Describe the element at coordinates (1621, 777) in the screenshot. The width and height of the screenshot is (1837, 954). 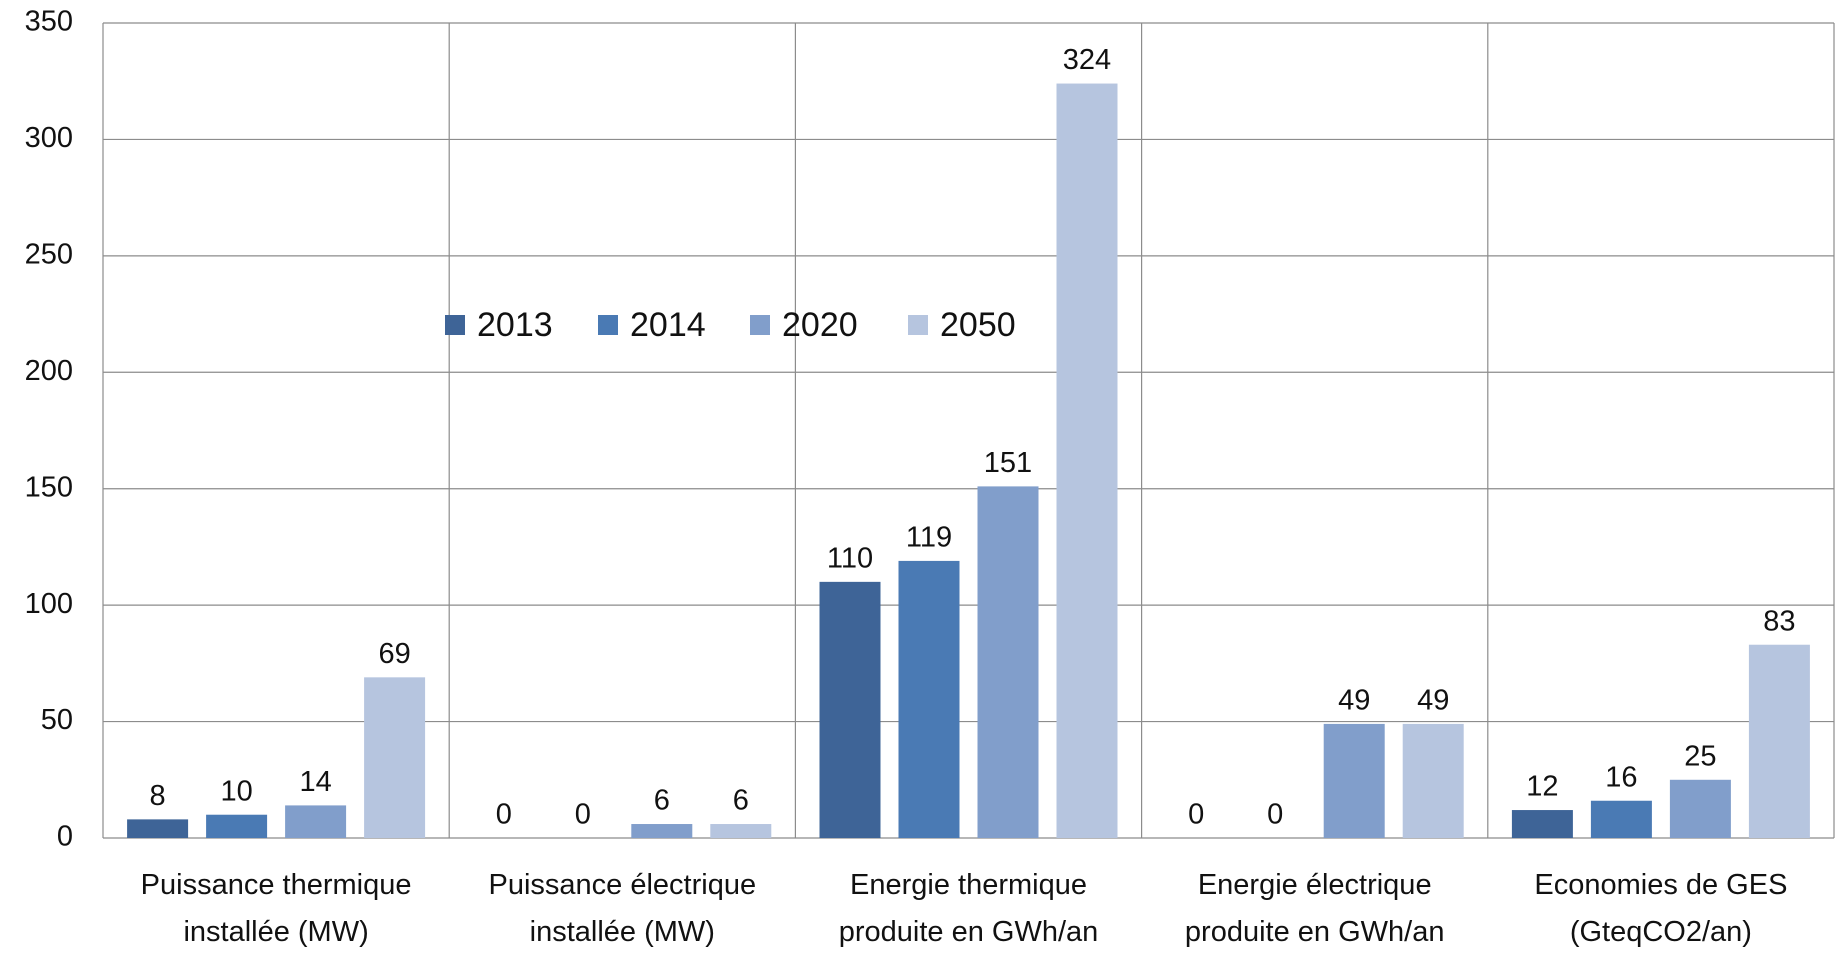
I see `data-label: 16` at that location.